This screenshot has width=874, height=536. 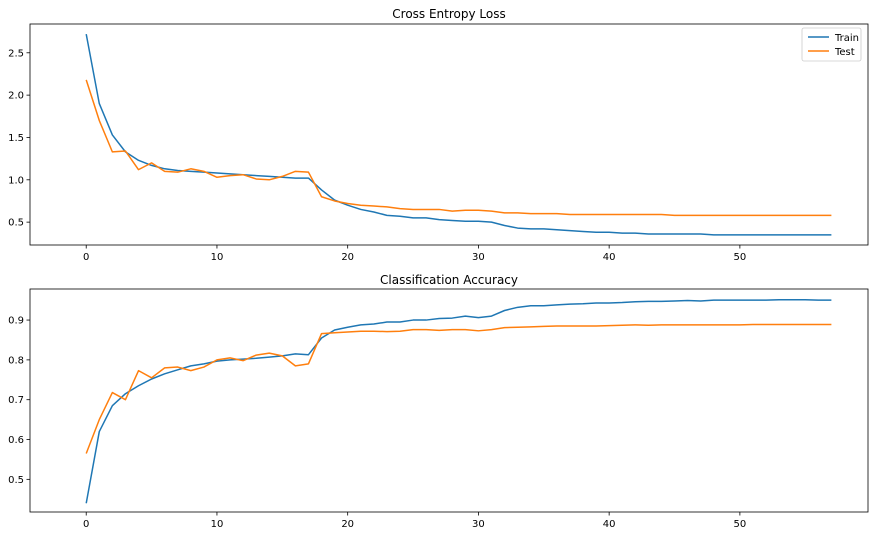 What do you see at coordinates (86, 524) in the screenshot?
I see `accuracy-xtick-label: 0` at bounding box center [86, 524].